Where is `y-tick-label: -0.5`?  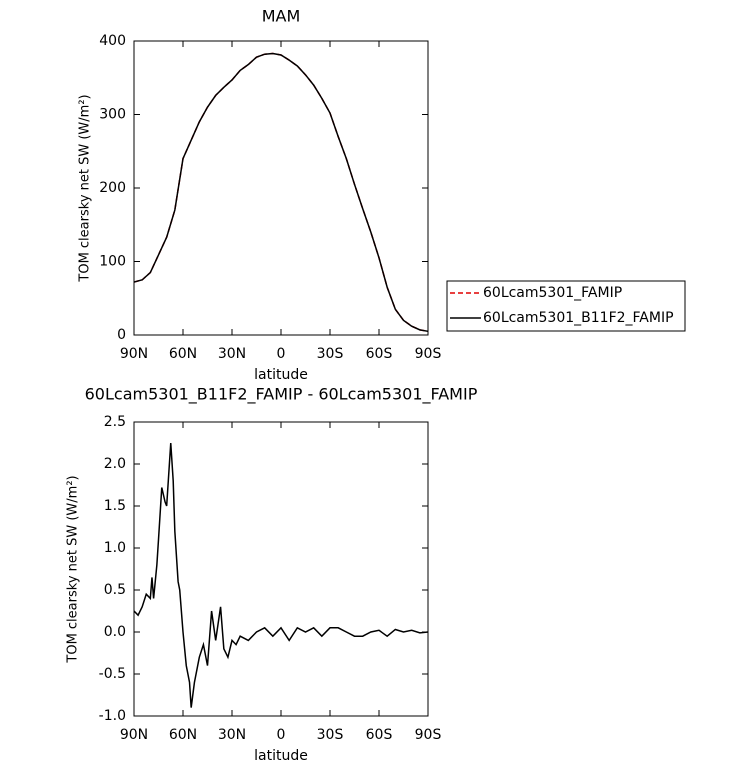
y-tick-label: -0.5 is located at coordinates (112, 674).